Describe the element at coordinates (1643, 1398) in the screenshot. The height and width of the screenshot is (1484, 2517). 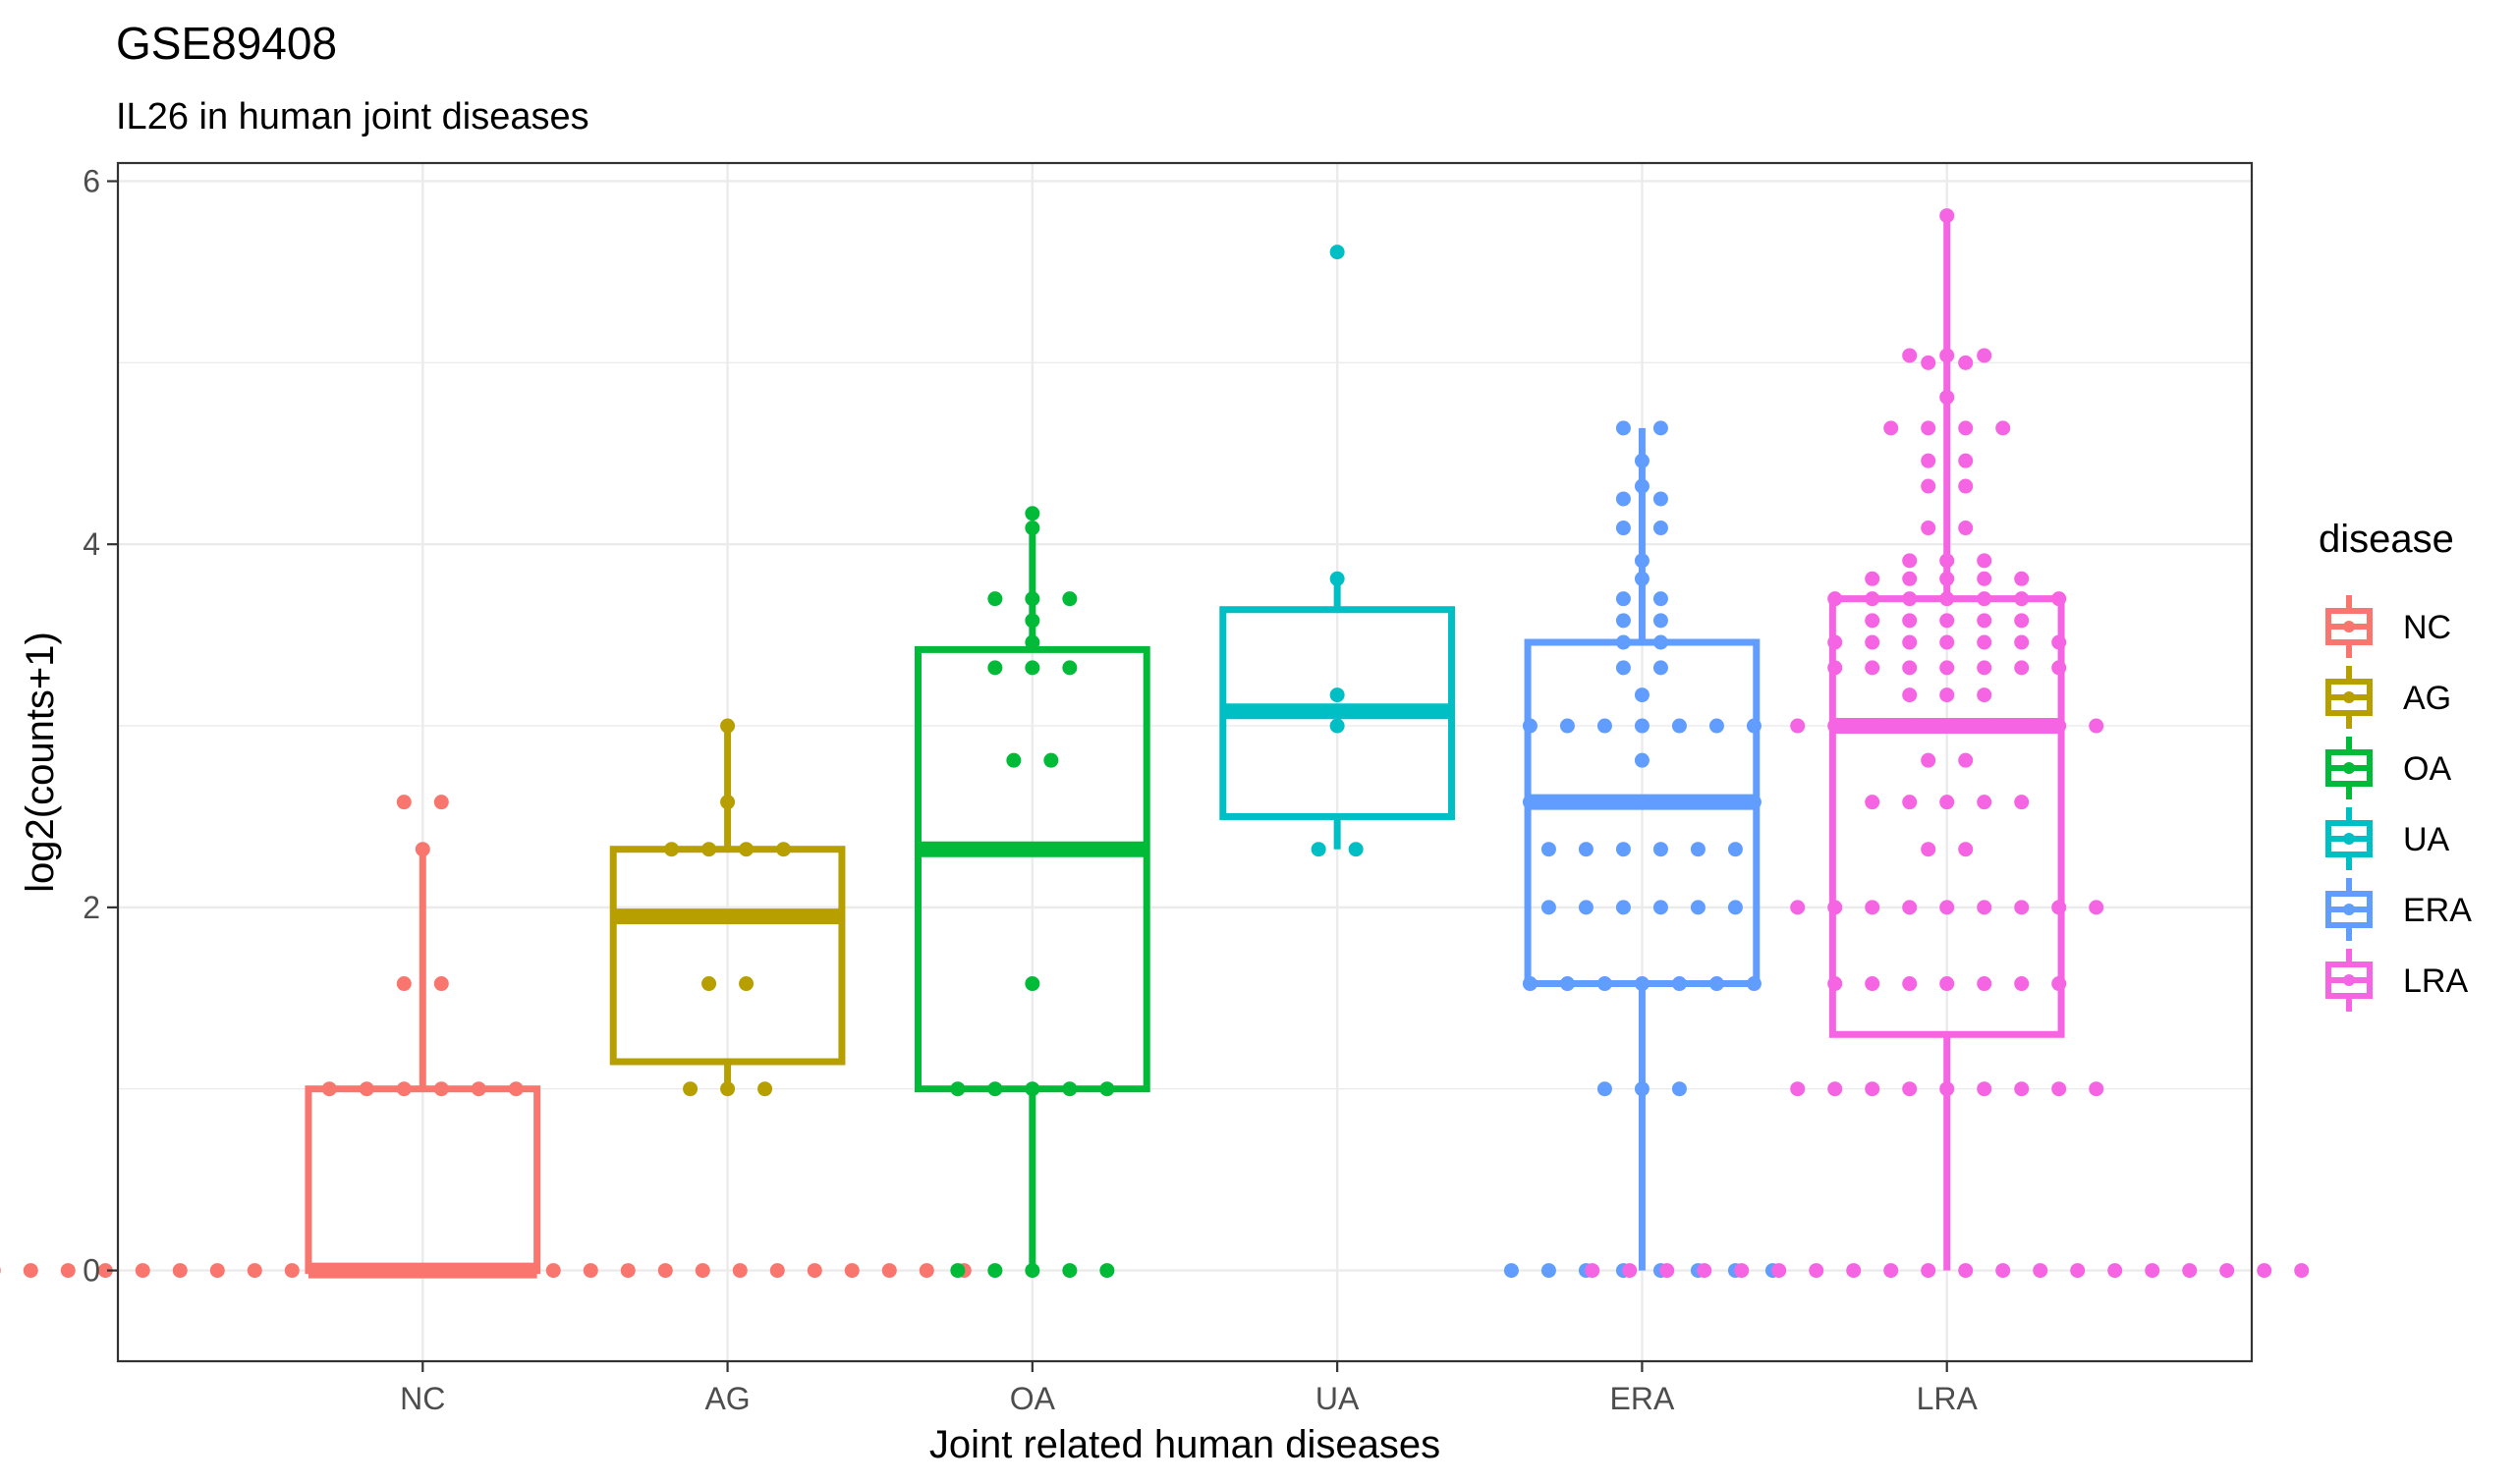
I see `x-tick-label: ERA` at that location.